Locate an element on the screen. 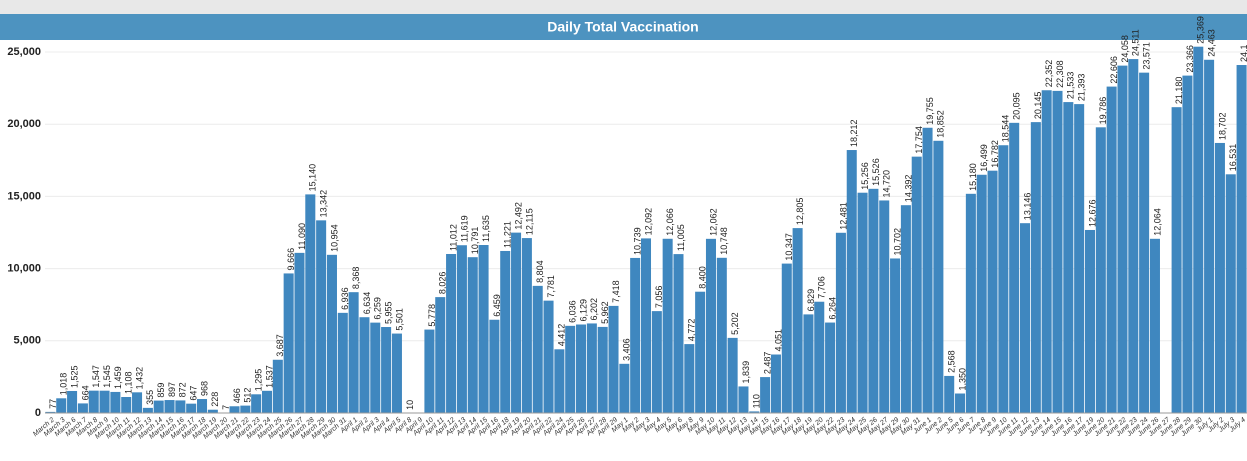 The image size is (1247, 461). value-label: 16,531 is located at coordinates (1233, 158).